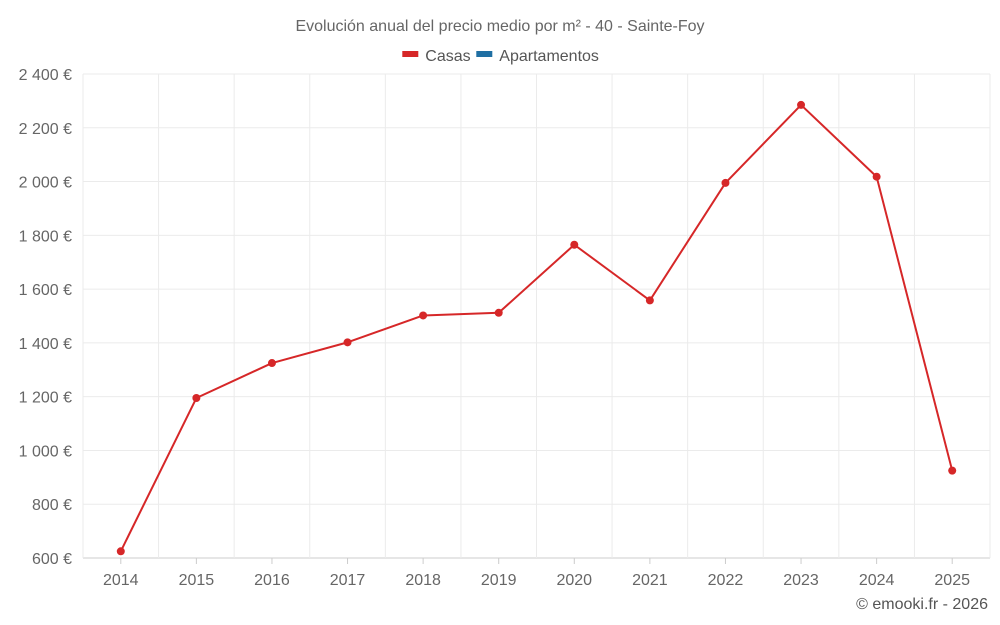  What do you see at coordinates (52, 505) in the screenshot?
I see `y-tick-label: 800 €` at bounding box center [52, 505].